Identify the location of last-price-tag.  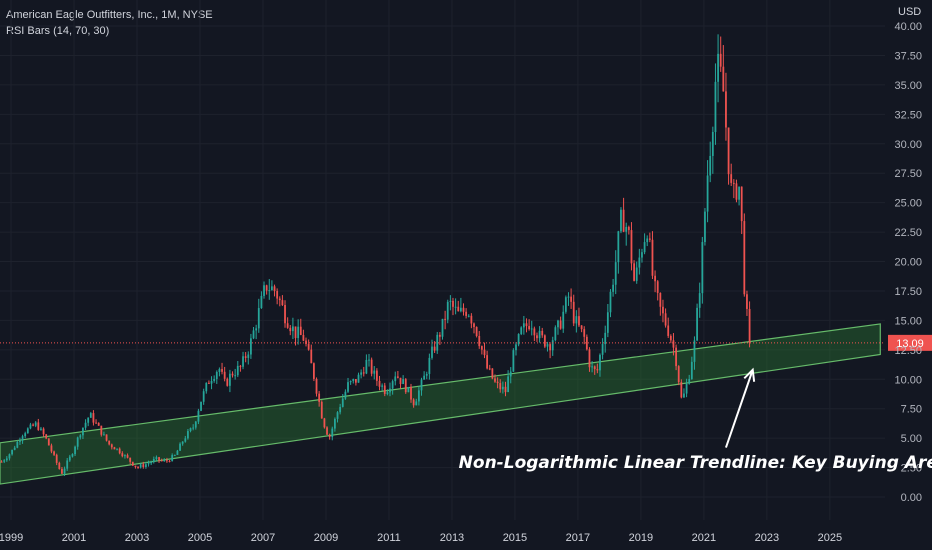
(910, 342).